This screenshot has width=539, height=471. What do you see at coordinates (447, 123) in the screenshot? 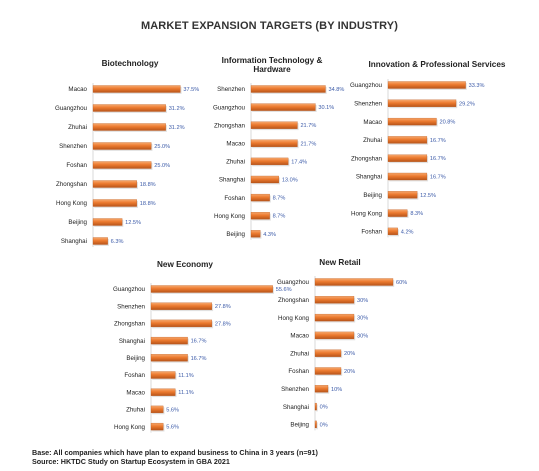
I see `value-label: 20.8%` at bounding box center [447, 123].